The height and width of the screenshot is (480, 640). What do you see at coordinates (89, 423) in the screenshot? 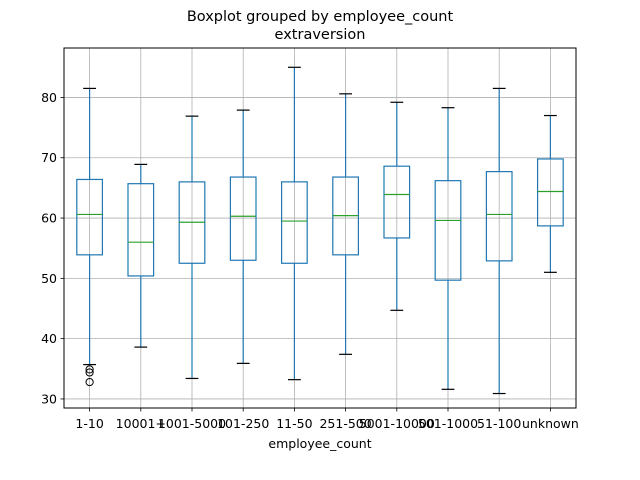
I see `x-tick-label: 1-10` at bounding box center [89, 423].